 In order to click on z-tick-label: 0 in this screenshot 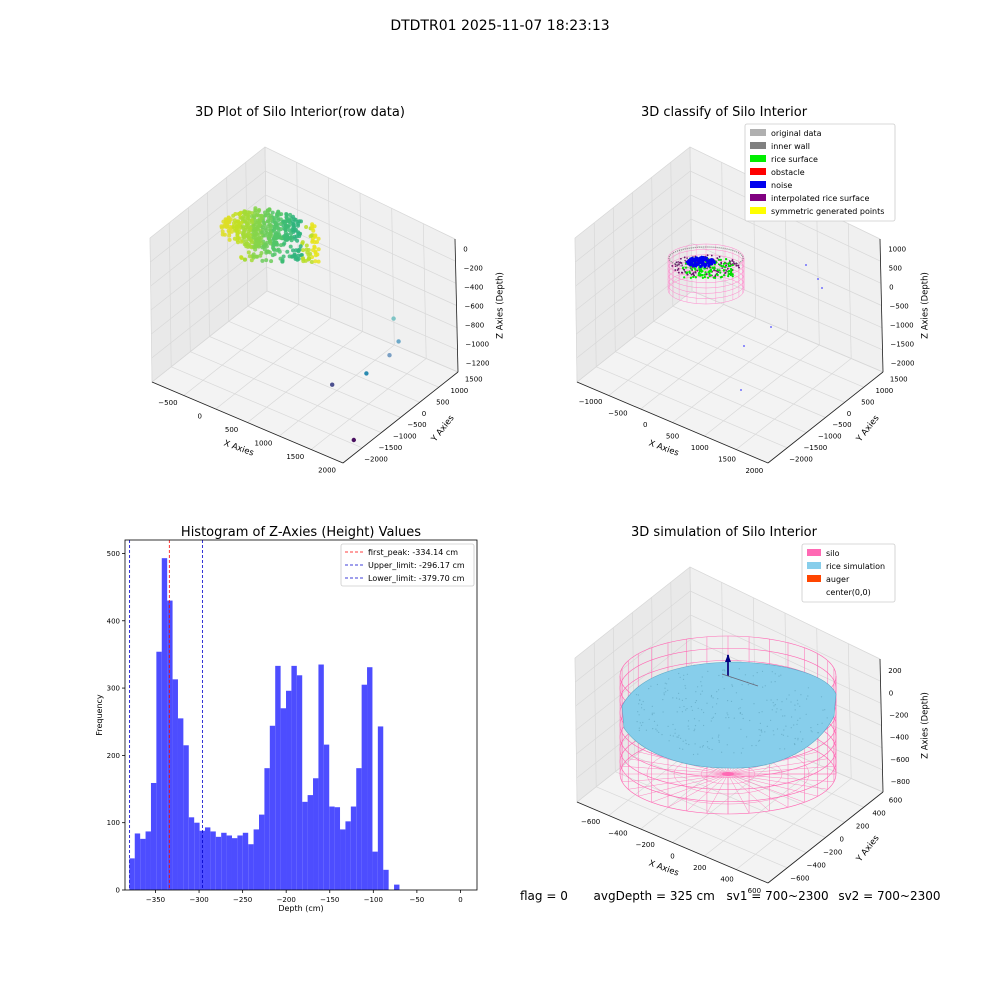, I will do `click(891, 288)`.